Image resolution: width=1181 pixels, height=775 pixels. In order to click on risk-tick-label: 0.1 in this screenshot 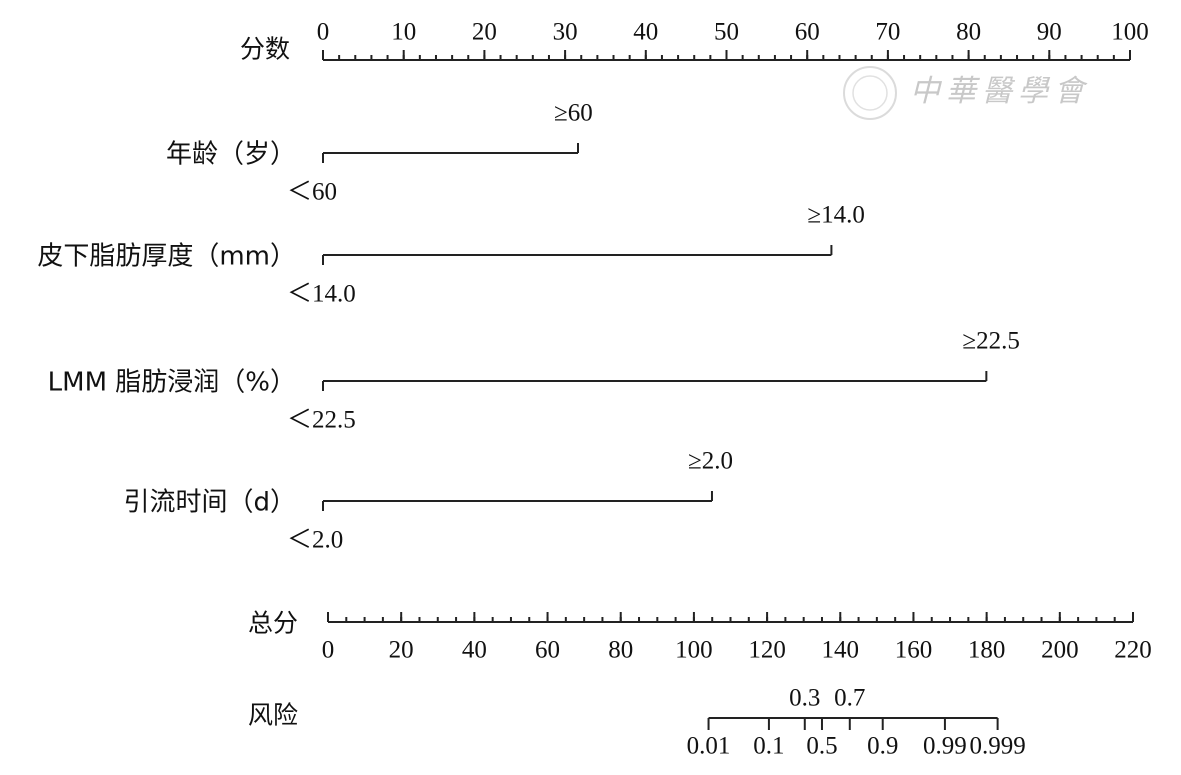, I will do `click(768, 746)`.